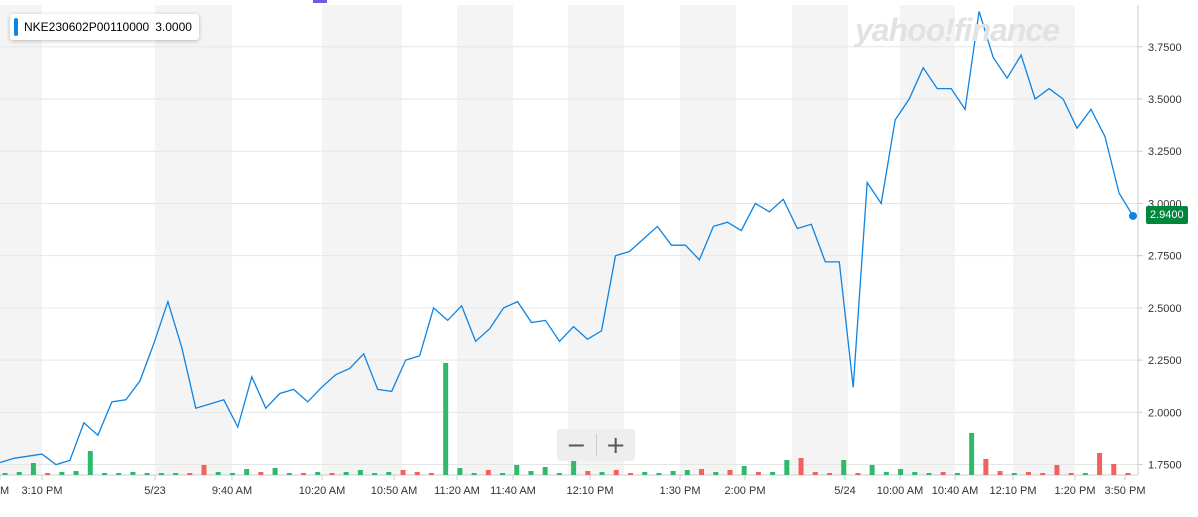 The height and width of the screenshot is (517, 1198). I want to click on x-tick-label: 9:40 AM, so click(232, 491).